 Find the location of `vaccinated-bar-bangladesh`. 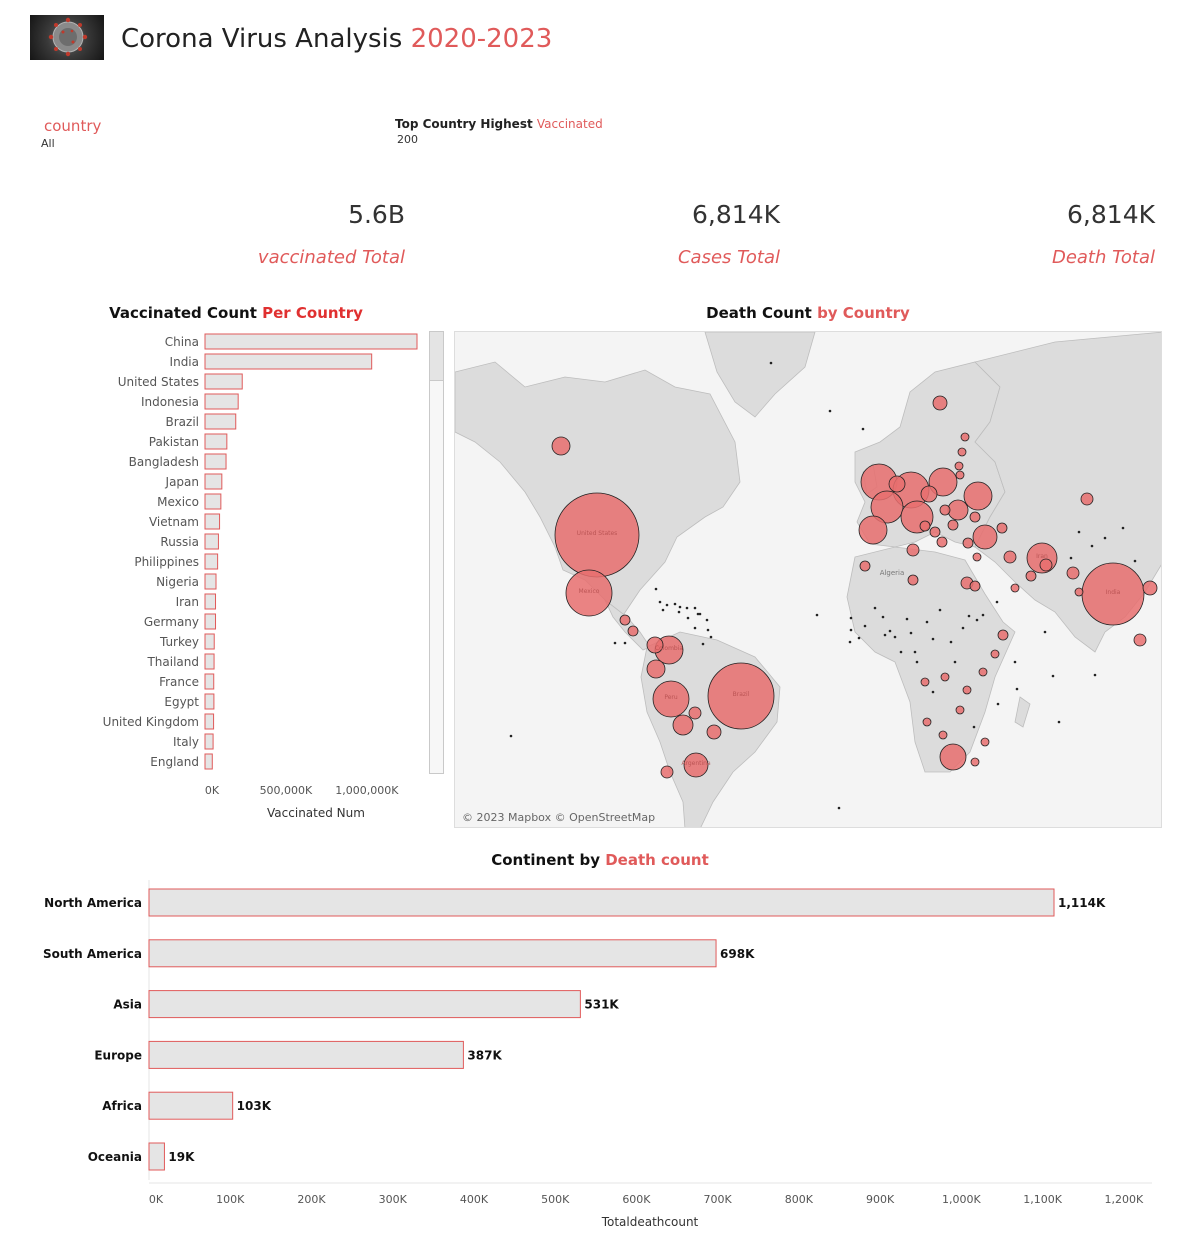

vaccinated-bar-bangladesh is located at coordinates (215, 461).